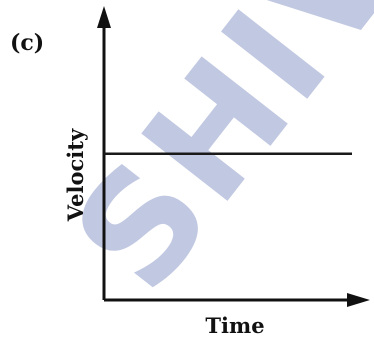 The height and width of the screenshot is (339, 374). I want to click on x-axis-title: Time, so click(234, 325).